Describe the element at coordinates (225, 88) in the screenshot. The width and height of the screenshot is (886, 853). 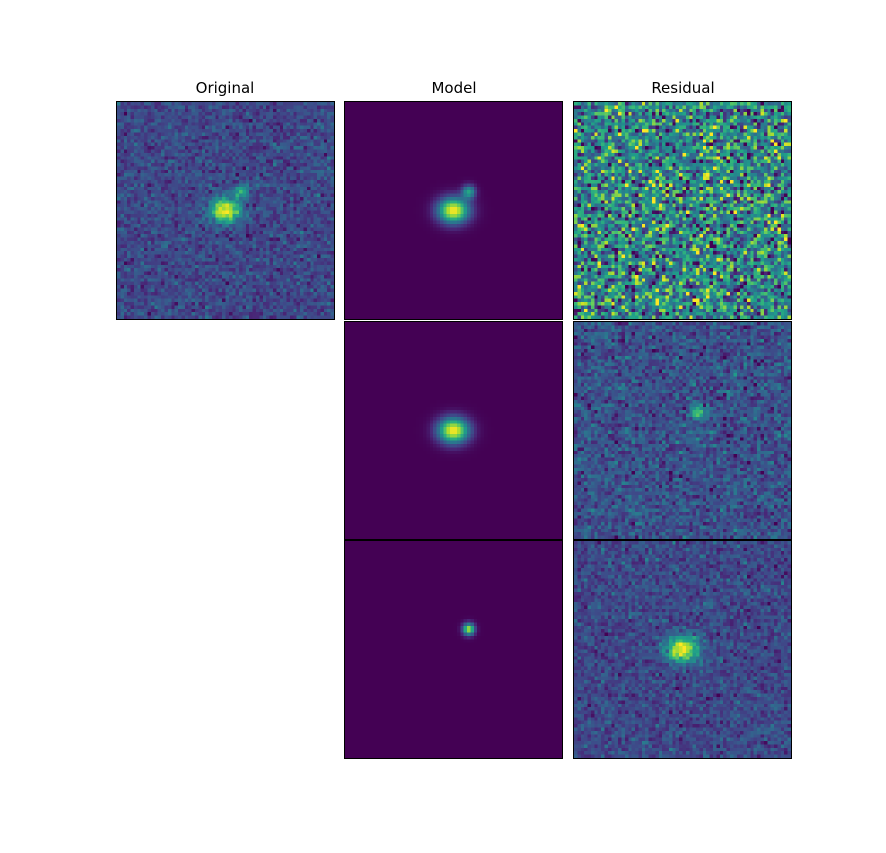
I see `column-title-original: Original` at that location.